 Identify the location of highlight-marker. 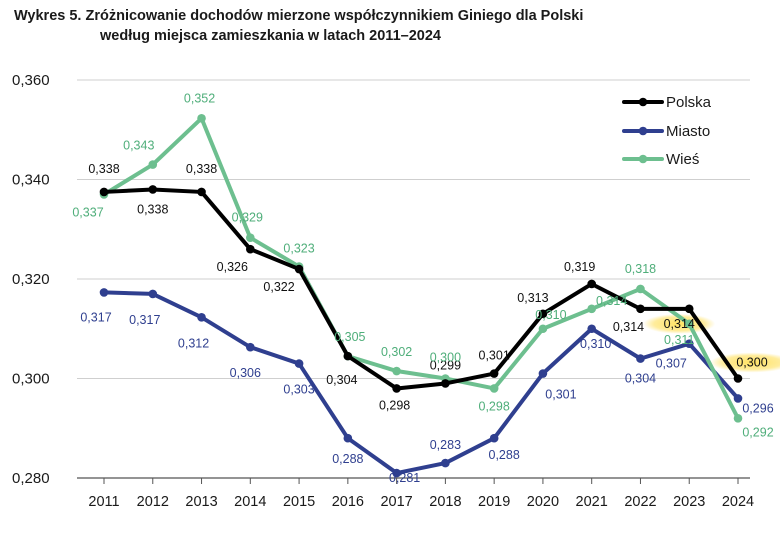
(745, 362).